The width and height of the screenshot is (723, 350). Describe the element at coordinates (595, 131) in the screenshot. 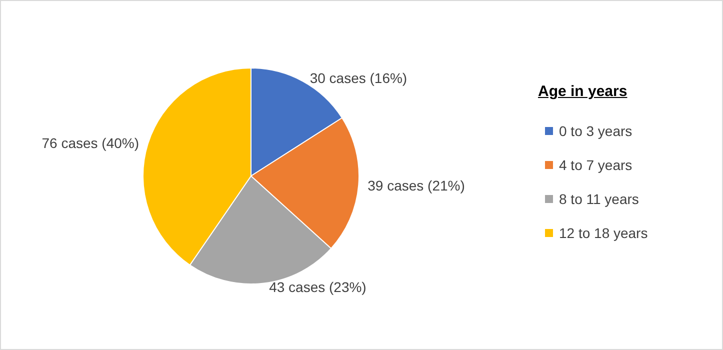

I see `legend-label: 0 to 3 years` at that location.